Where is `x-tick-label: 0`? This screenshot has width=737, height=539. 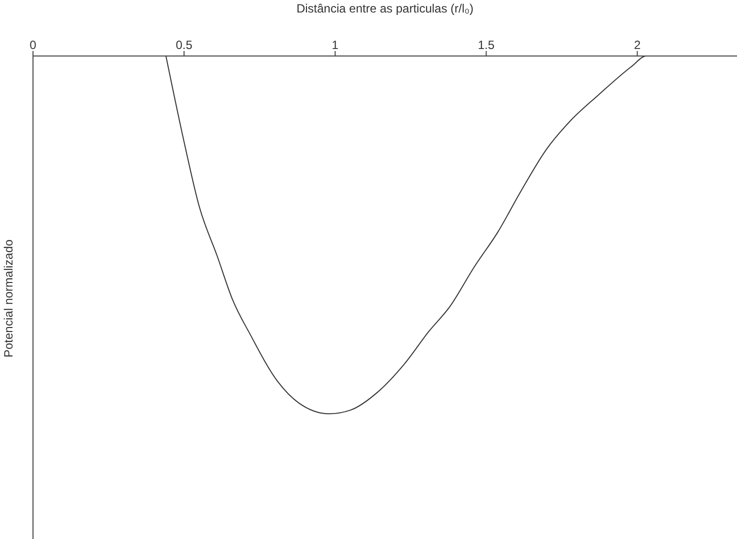
x-tick-label: 0 is located at coordinates (33, 45).